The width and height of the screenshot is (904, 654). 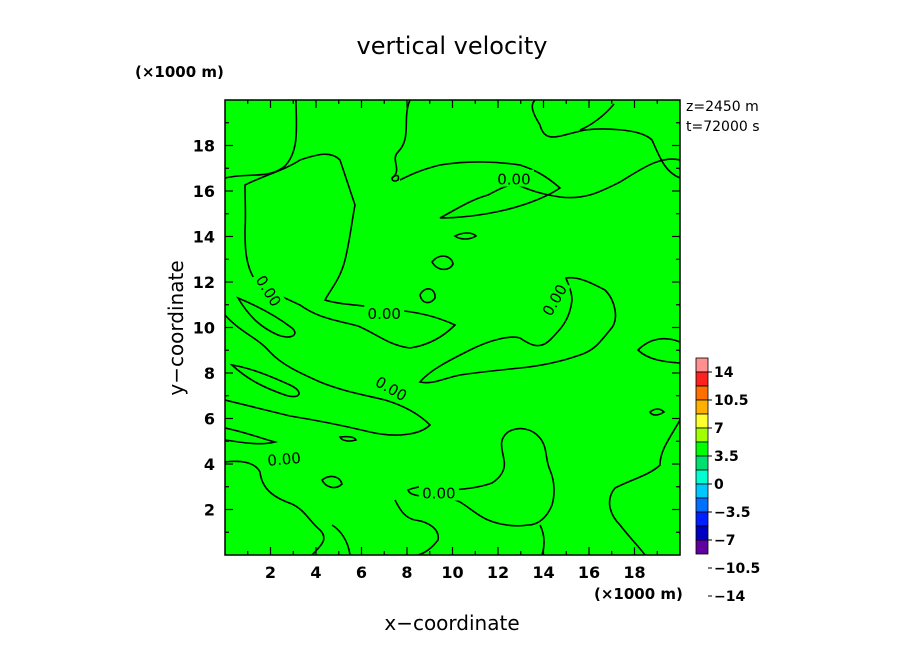 I want to click on x-tick-labels: 2 4 6 8 10 12 14 16 18, so click(x=455, y=572).